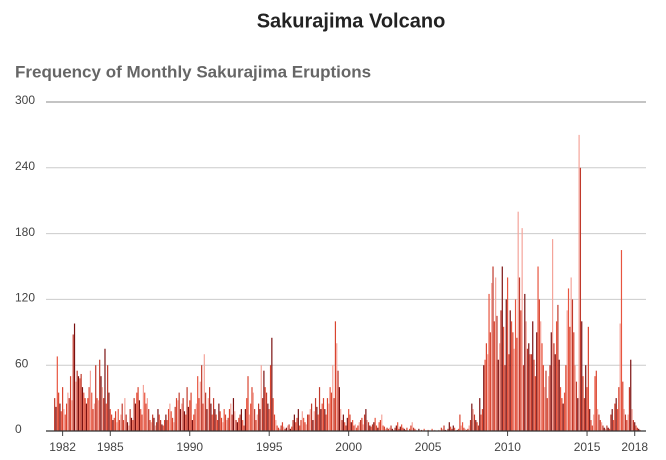 This screenshot has width=666, height=460. I want to click on y-tick-label: 60, so click(22, 363).